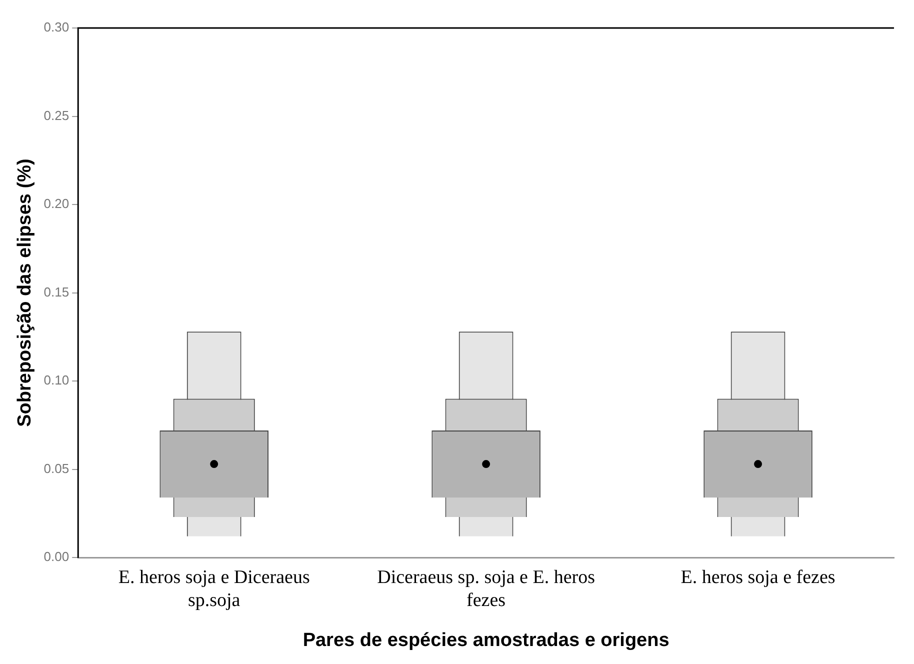  I want to click on x-tick-label: E. heros soja e Diceraeus sp.soja, so click(214, 588).